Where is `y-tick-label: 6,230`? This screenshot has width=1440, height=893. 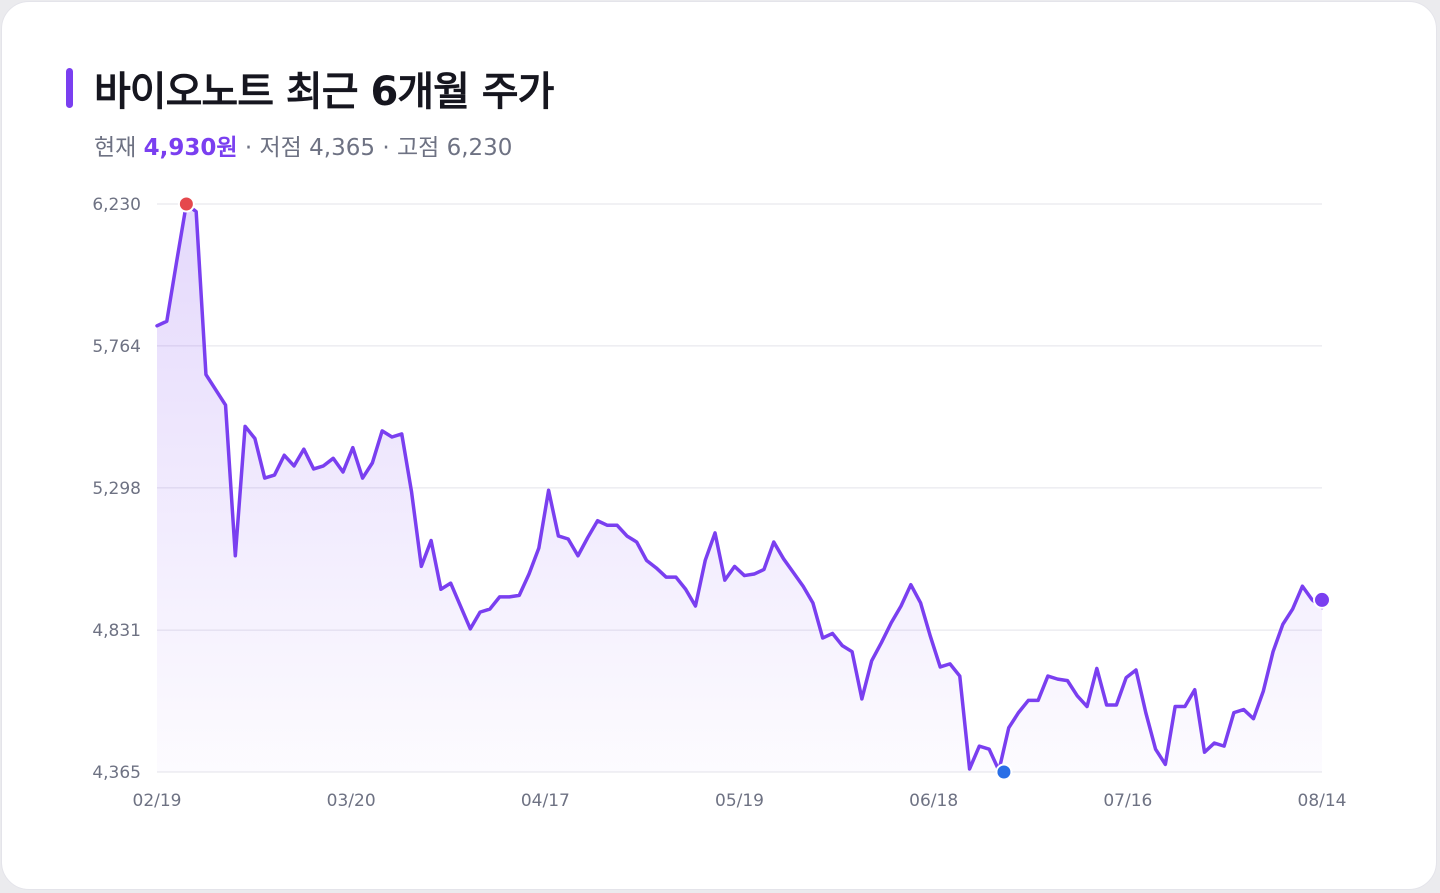 y-tick-label: 6,230 is located at coordinates (116, 205).